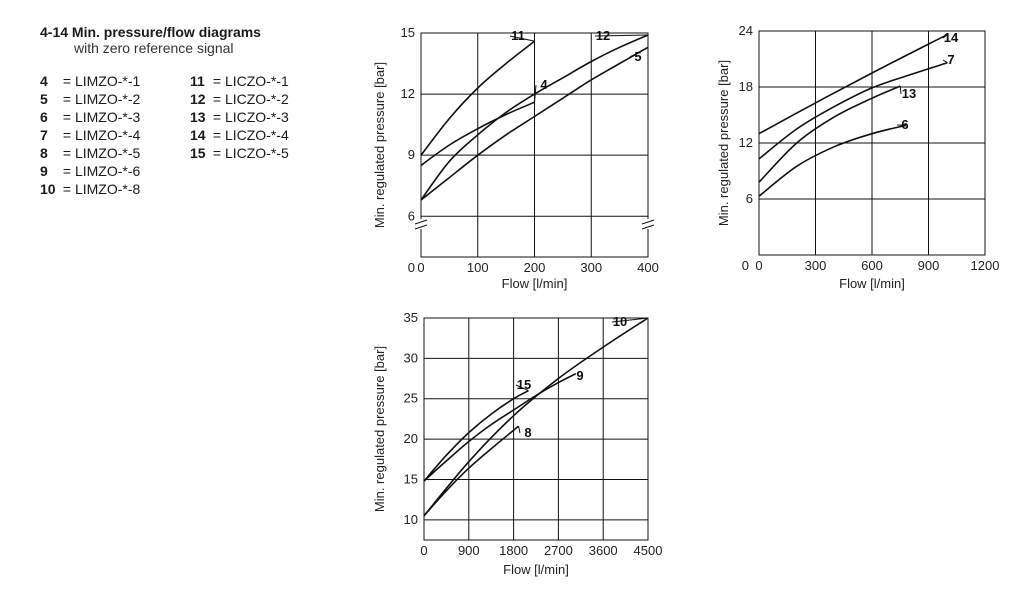  Describe the element at coordinates (90, 135) in the screenshot. I see `legend-item: 7 = LIMZO-*-4` at that location.